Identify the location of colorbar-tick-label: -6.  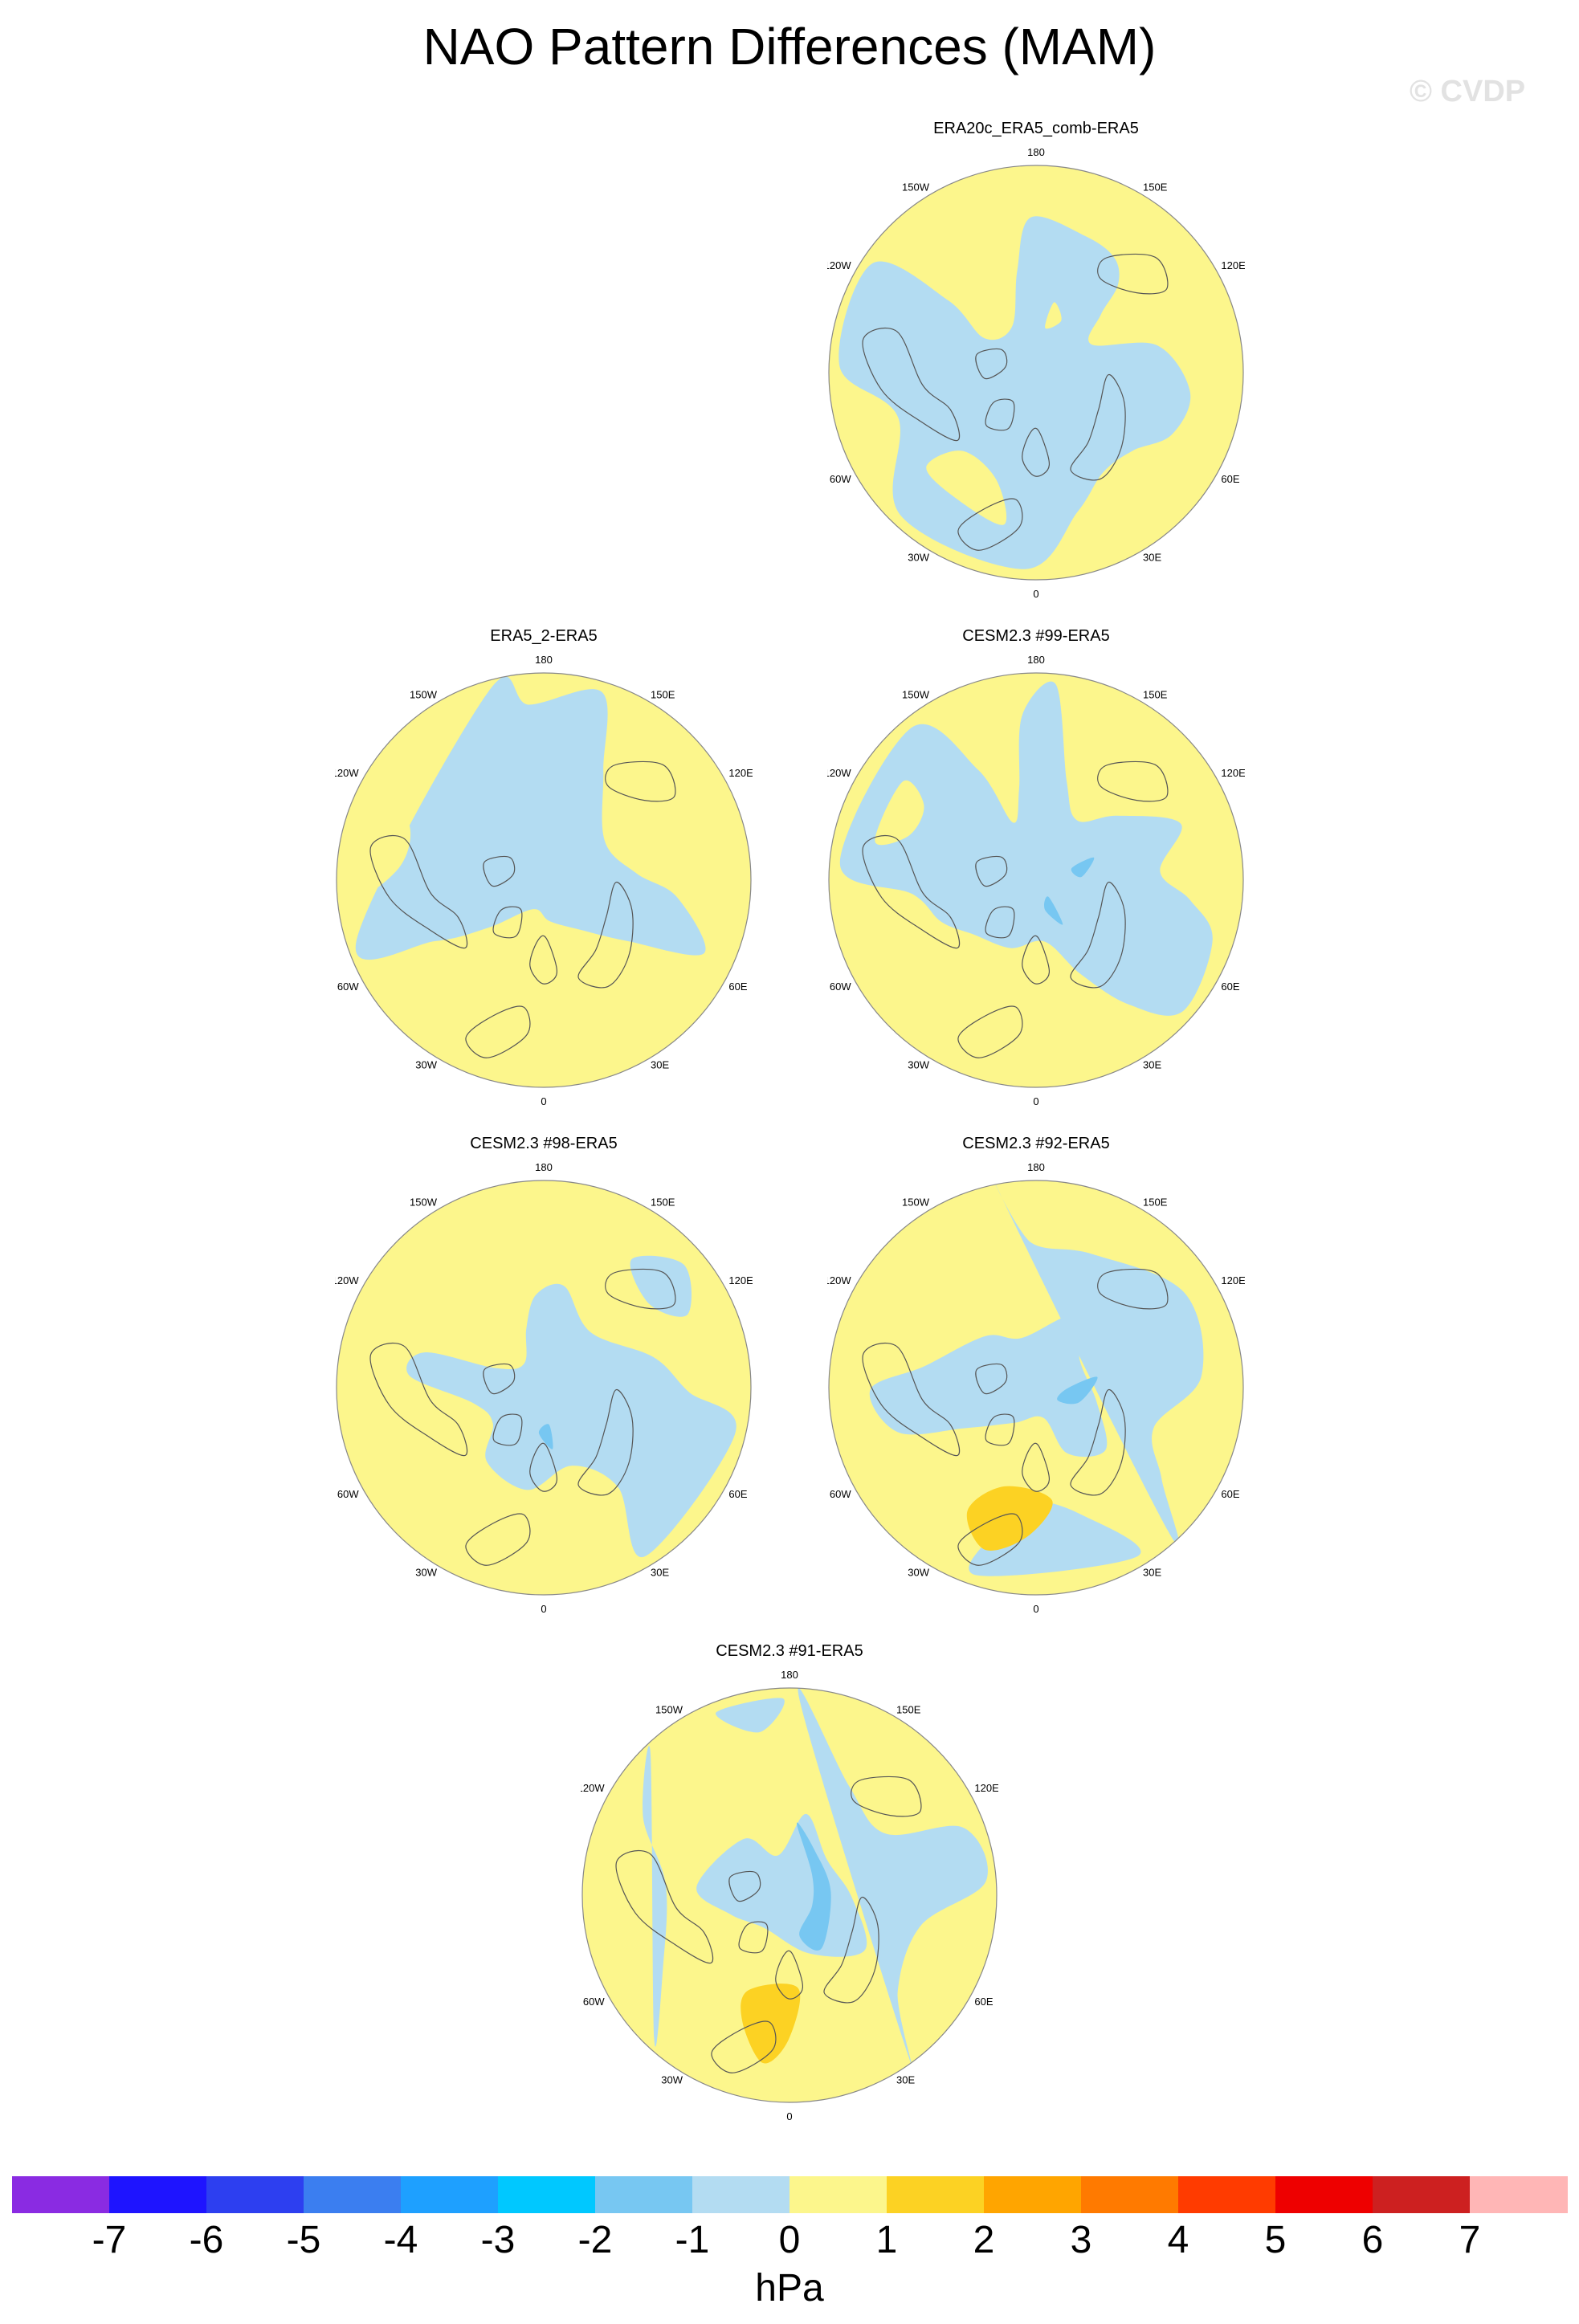
(206, 2240).